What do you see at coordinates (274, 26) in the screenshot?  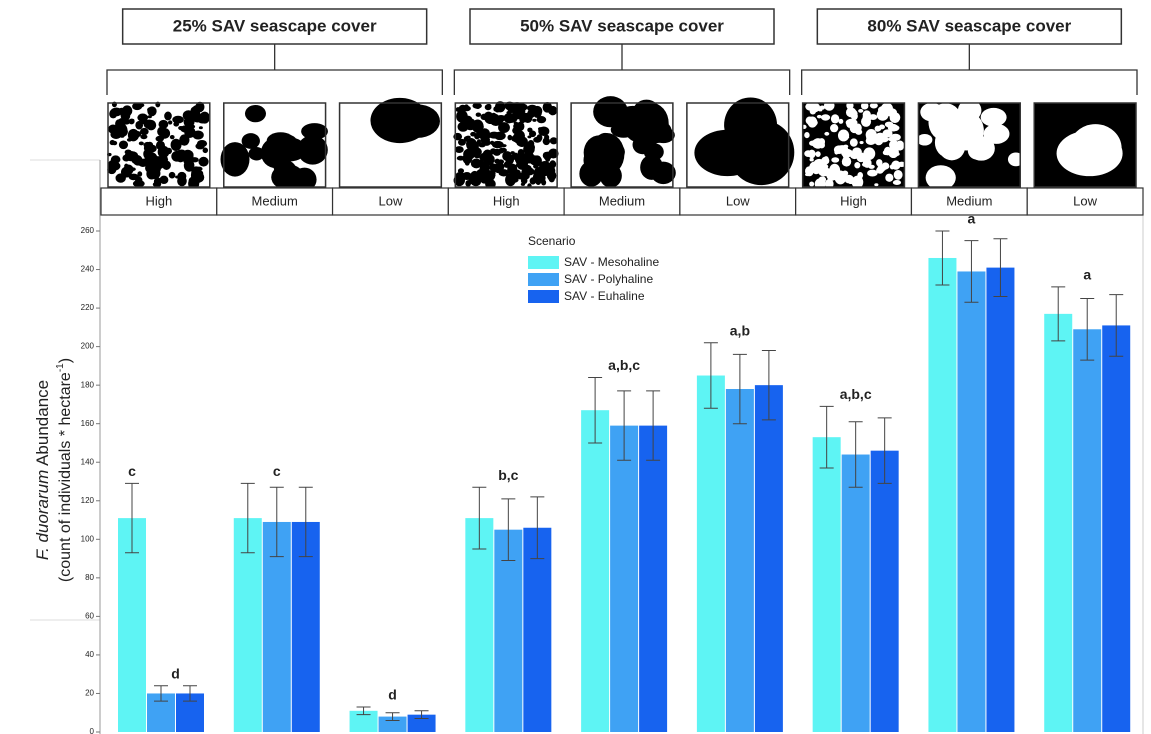 I see `group-title-box` at bounding box center [274, 26].